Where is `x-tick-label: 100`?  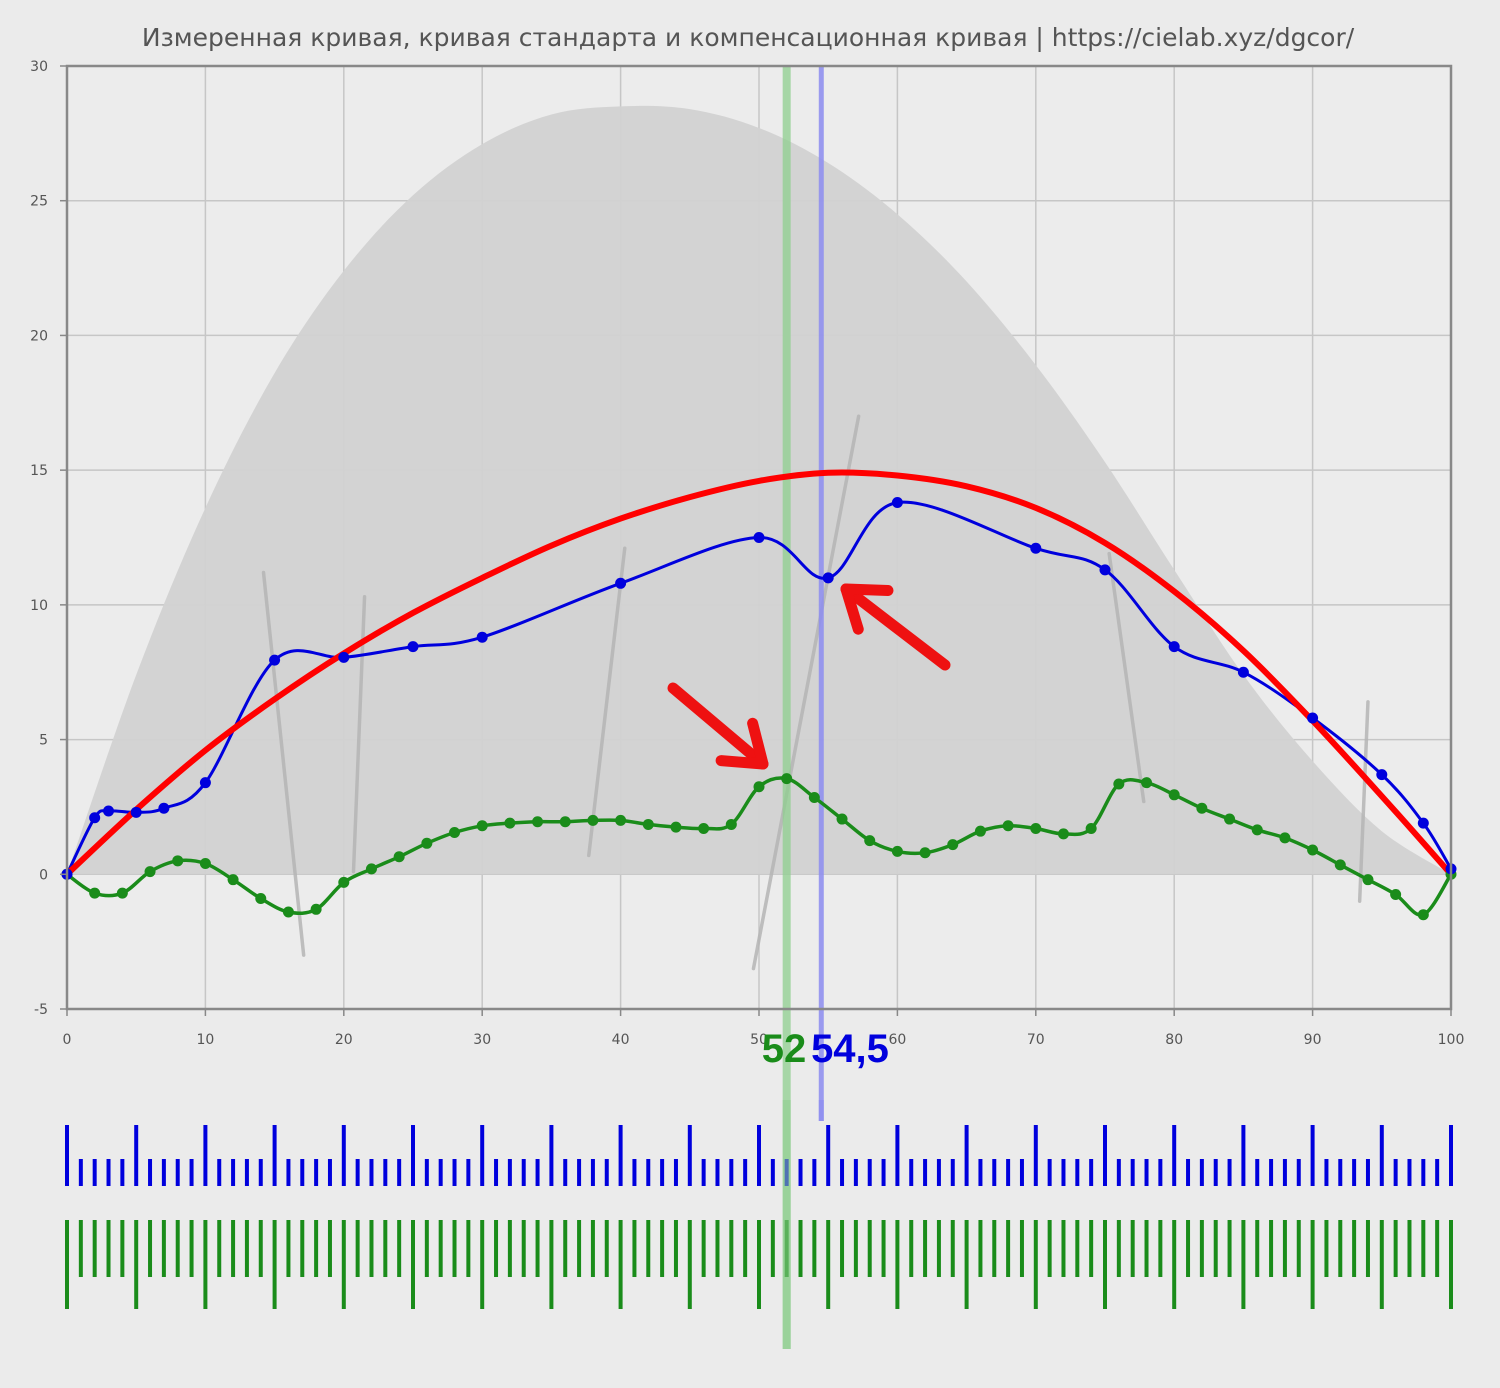
x-tick-label: 100 is located at coordinates (1451, 1040).